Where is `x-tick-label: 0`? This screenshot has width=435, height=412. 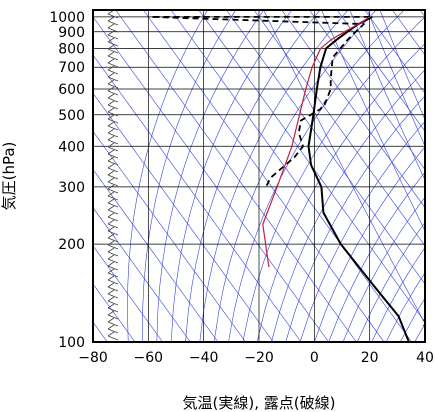 x-tick-label: 0 is located at coordinates (314, 358).